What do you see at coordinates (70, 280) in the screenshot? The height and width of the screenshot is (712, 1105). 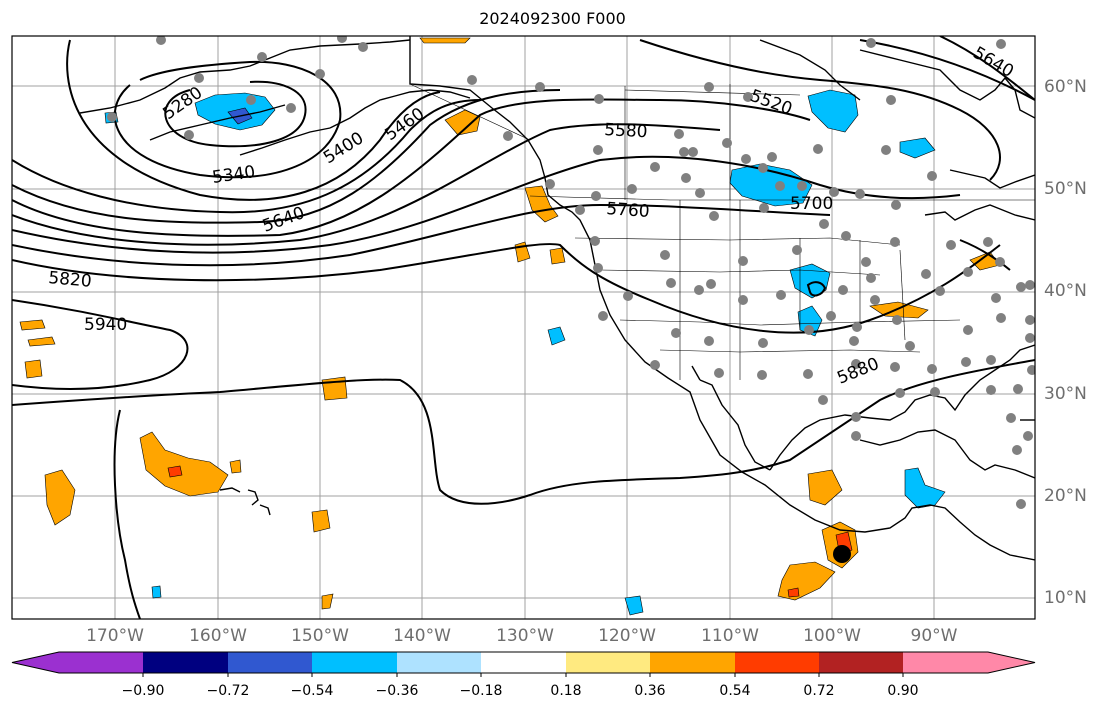 I see `contour-label: 5820` at bounding box center [70, 280].